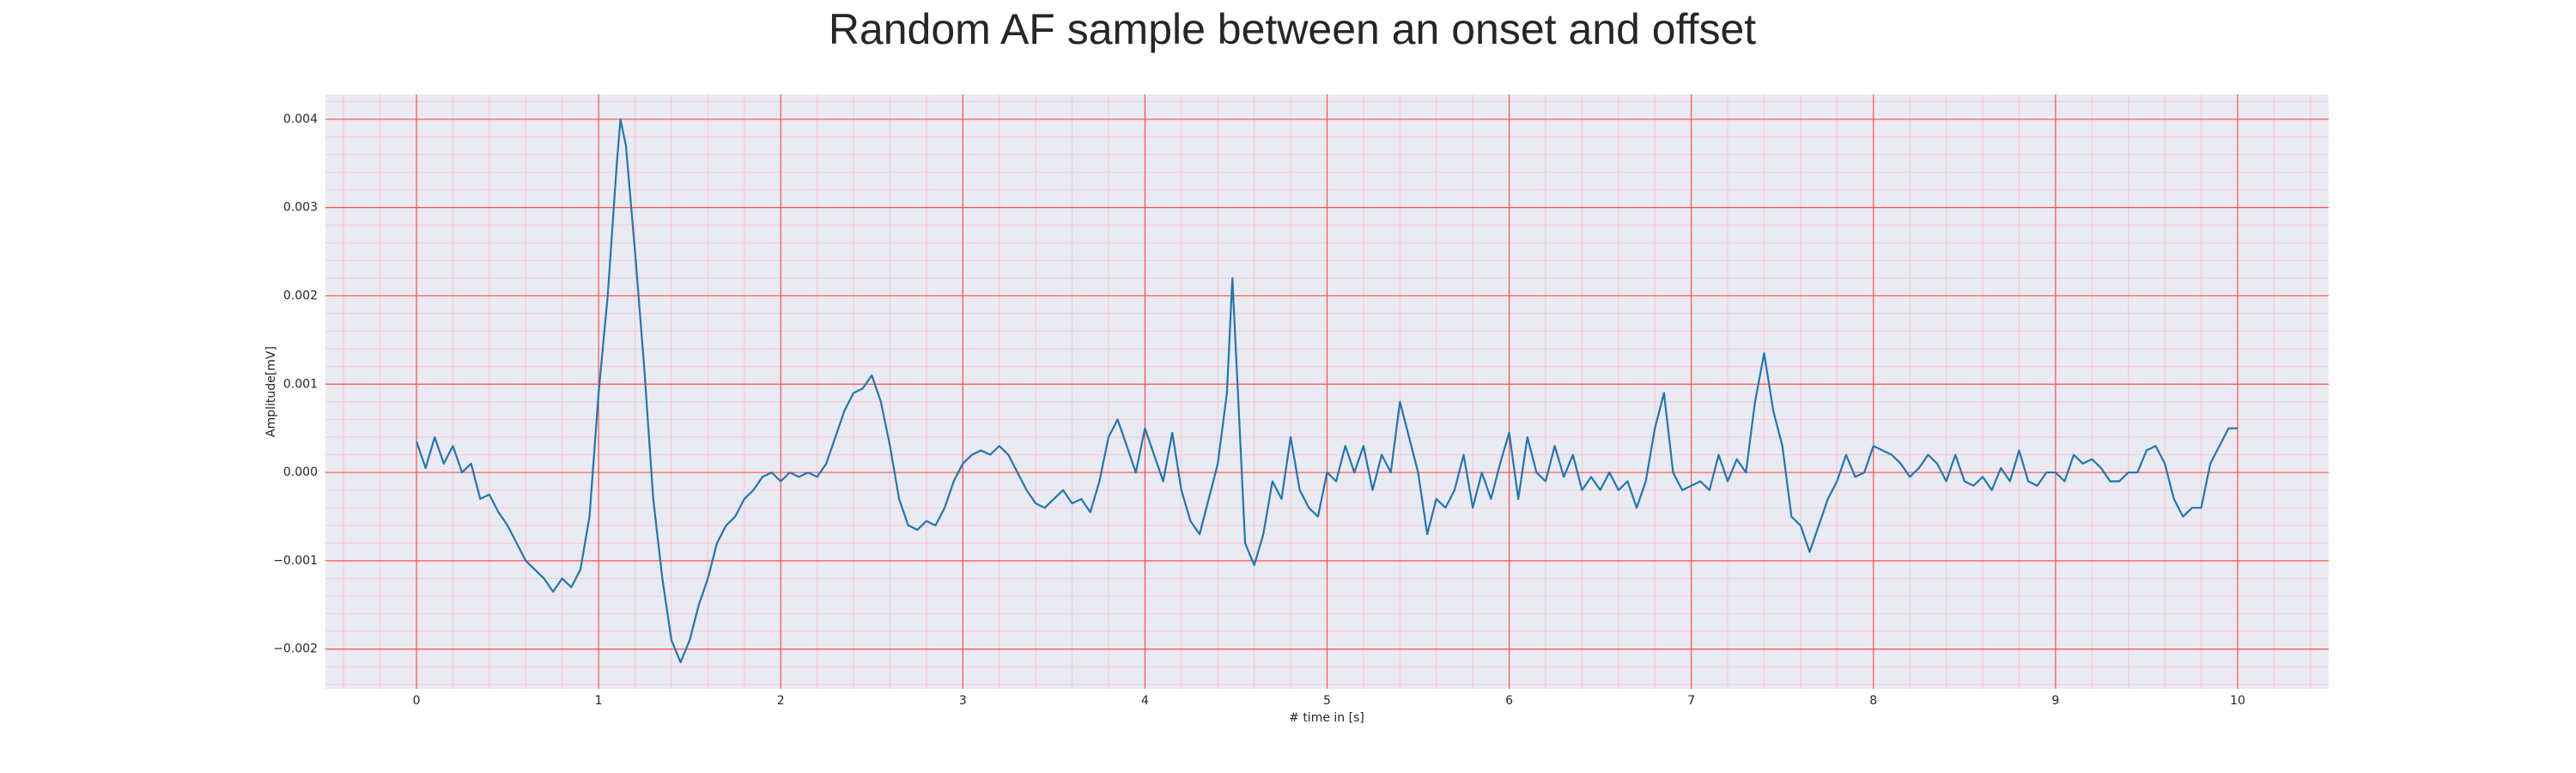 The width and height of the screenshot is (2576, 773). Describe the element at coordinates (271, 391) in the screenshot. I see `y-axis-label: Amplitude[mV]` at that location.